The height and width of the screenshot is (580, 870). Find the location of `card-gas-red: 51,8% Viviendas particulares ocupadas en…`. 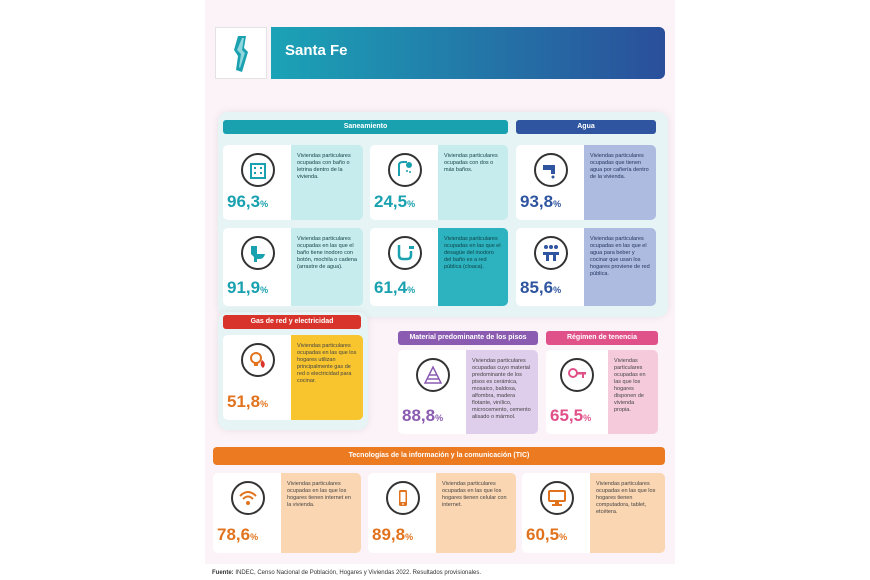

card-gas-red: 51,8% Viviendas particulares ocupadas en… is located at coordinates (293, 377).